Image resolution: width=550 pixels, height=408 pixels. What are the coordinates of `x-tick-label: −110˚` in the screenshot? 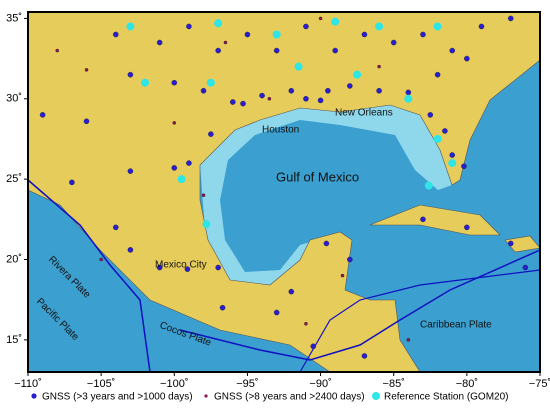 It's located at (28, 384).